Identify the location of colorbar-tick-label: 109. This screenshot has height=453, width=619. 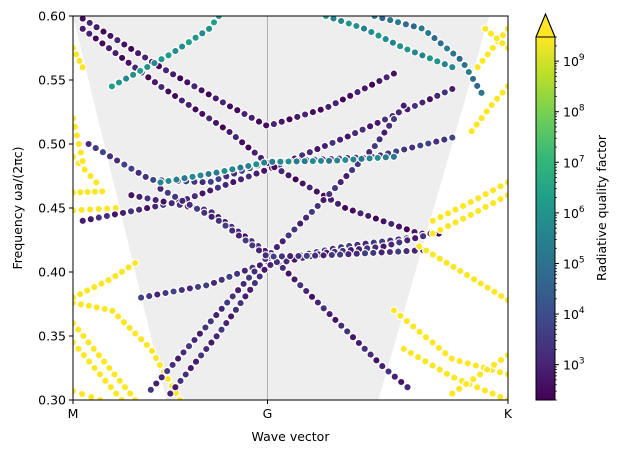
(574, 61).